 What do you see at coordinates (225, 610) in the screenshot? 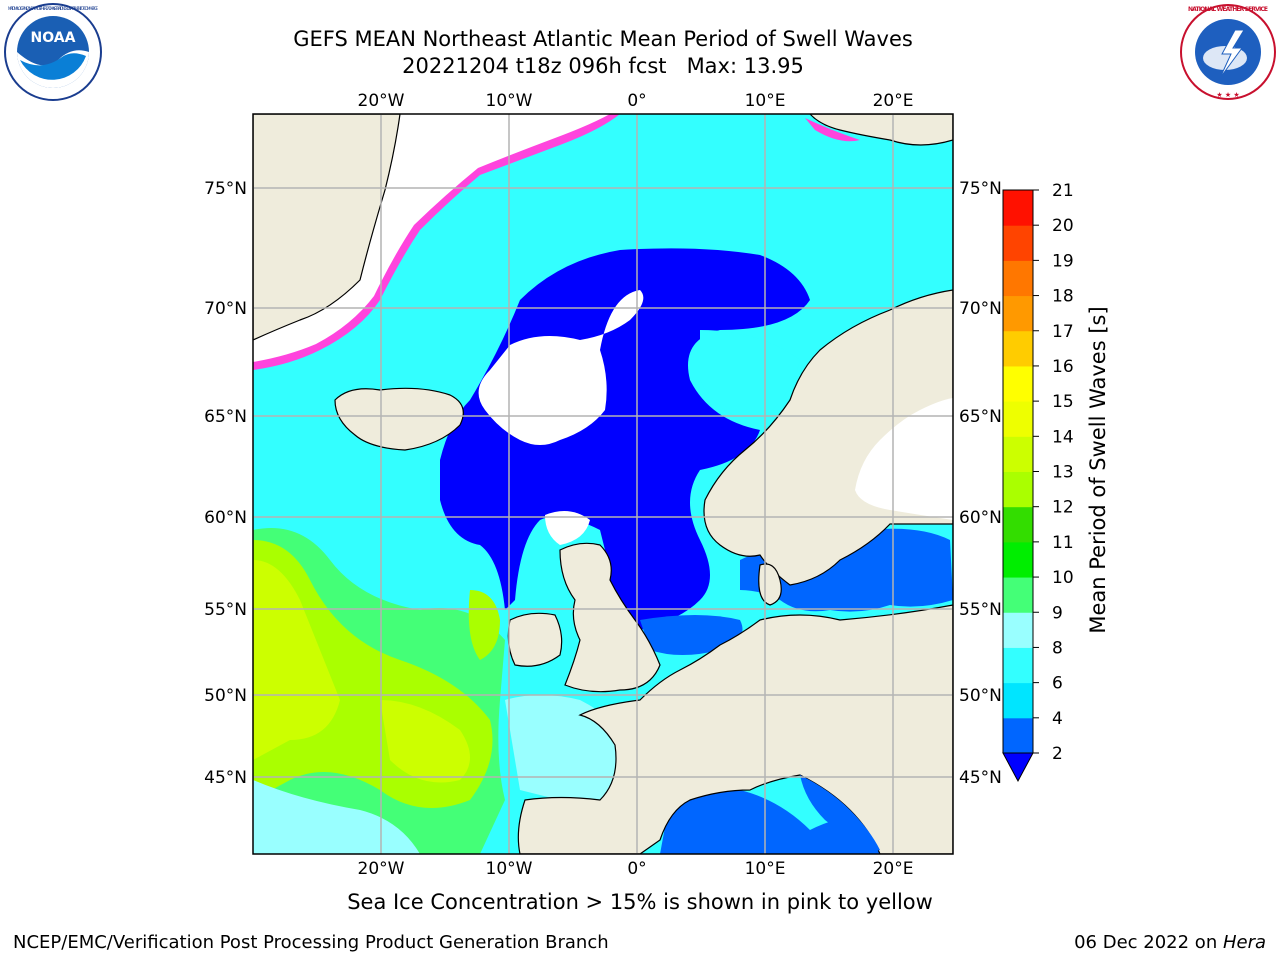
I see `lat-label-55n-left: 55°N` at bounding box center [225, 610].